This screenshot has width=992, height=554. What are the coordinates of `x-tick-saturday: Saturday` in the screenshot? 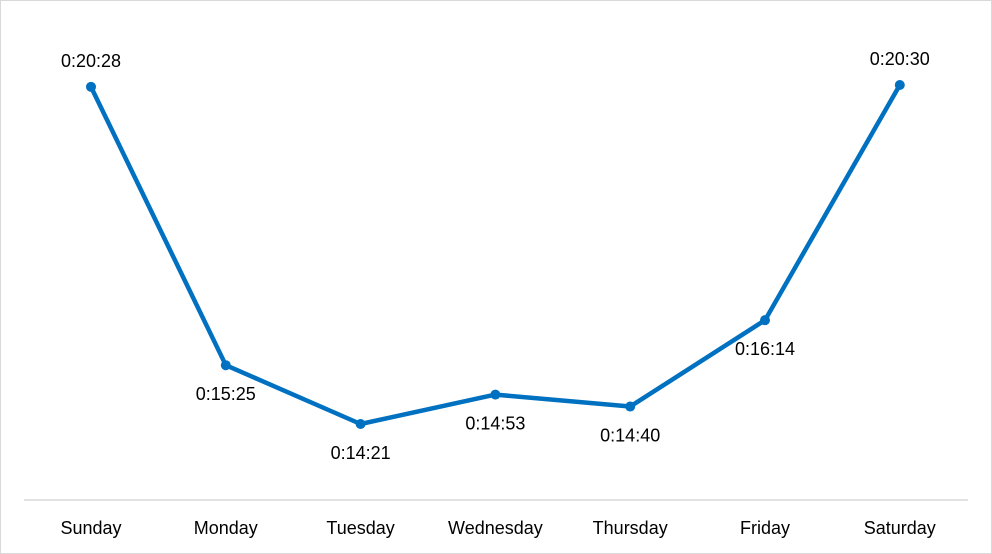 It's located at (900, 528).